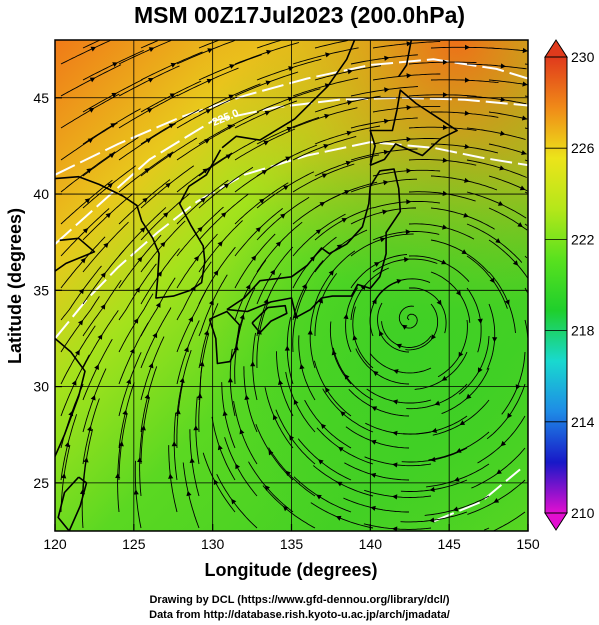  Describe the element at coordinates (291, 538) in the screenshot. I see `longitude-ticks: 120 125 130 135 140 145 150` at that location.